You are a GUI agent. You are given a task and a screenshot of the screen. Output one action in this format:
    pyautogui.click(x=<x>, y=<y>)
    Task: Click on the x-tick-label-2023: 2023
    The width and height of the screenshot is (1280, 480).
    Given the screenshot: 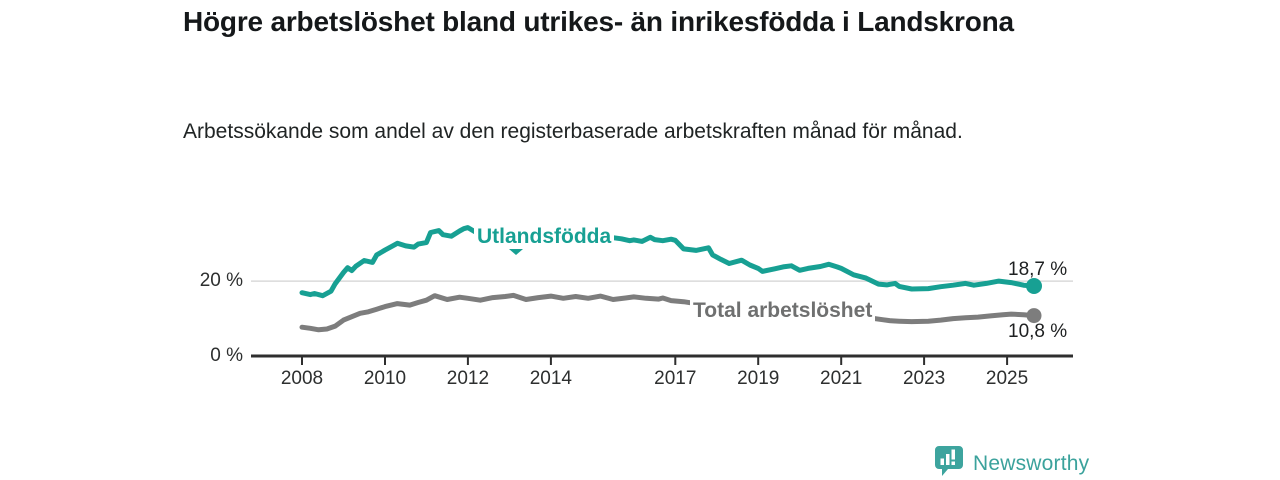 What is the action you would take?
    pyautogui.click(x=924, y=378)
    